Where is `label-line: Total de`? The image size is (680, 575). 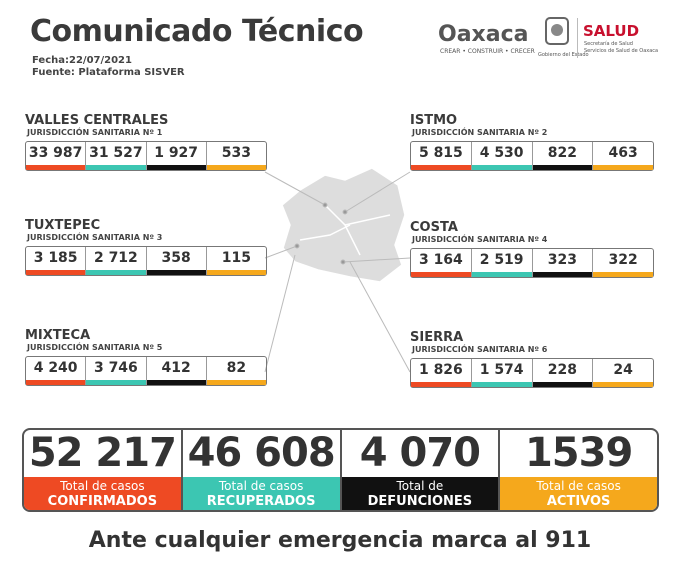 label-line: Total de is located at coordinates (420, 486).